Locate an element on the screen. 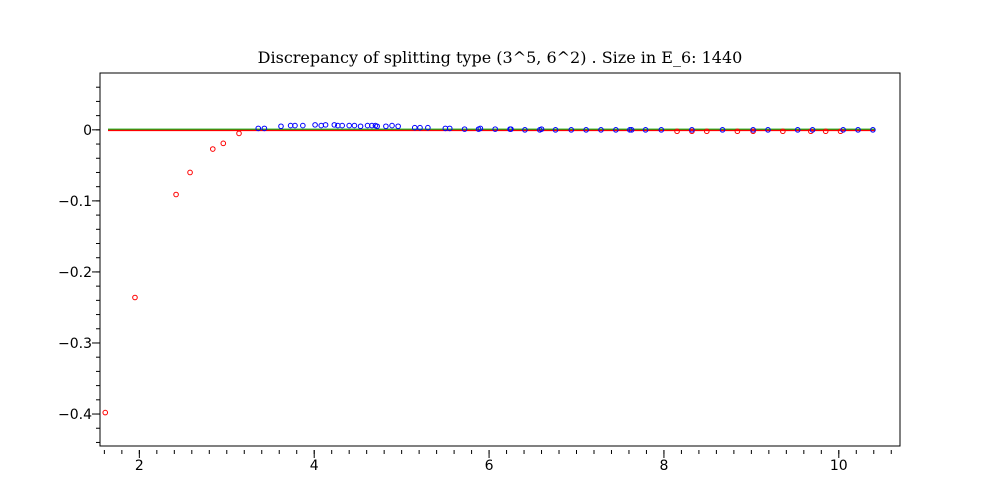 The height and width of the screenshot is (500, 1000). x-tick-label: 10 is located at coordinates (839, 466).